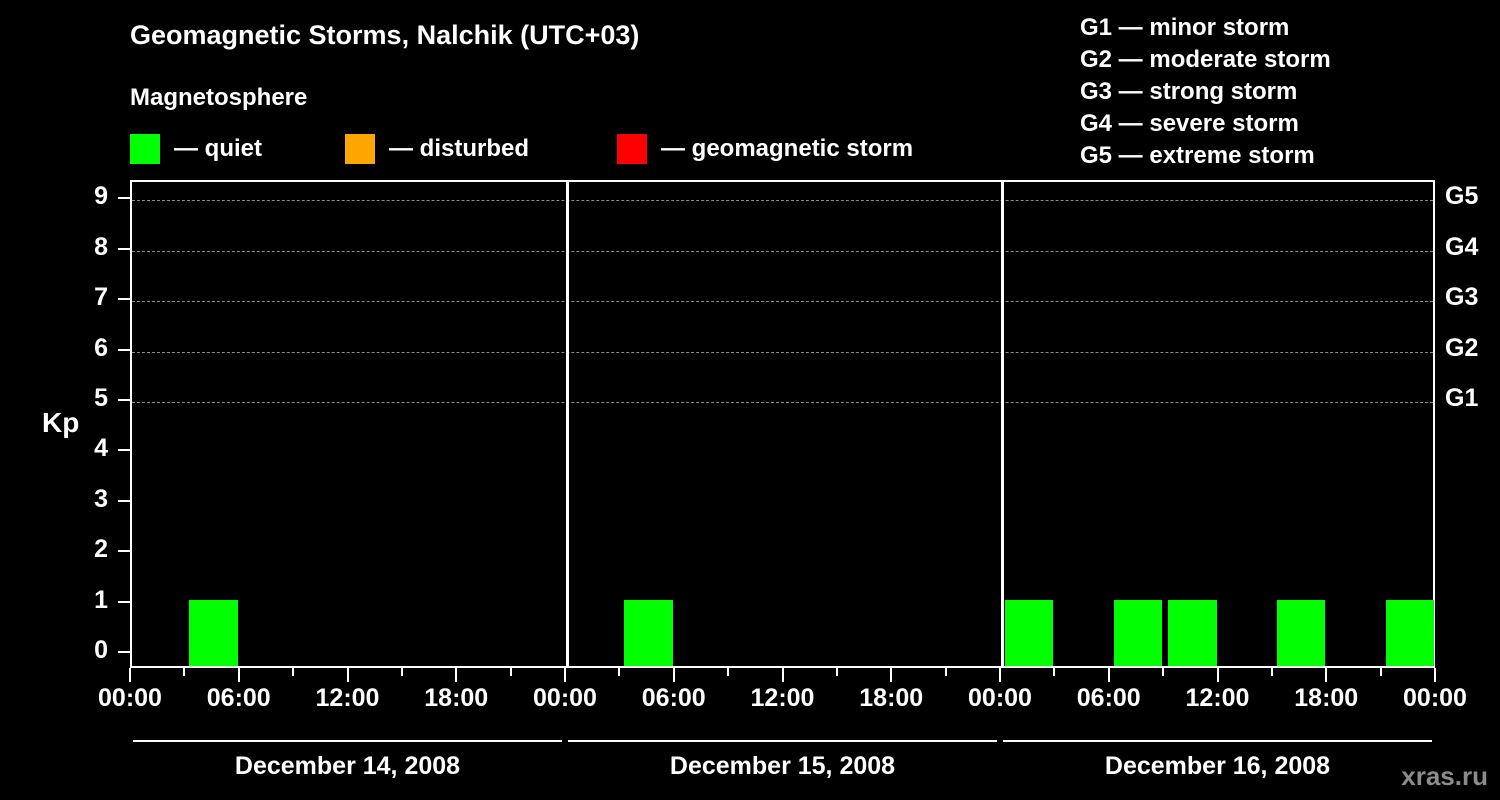  What do you see at coordinates (782, 302) in the screenshot?
I see `gridline-kp7` at bounding box center [782, 302].